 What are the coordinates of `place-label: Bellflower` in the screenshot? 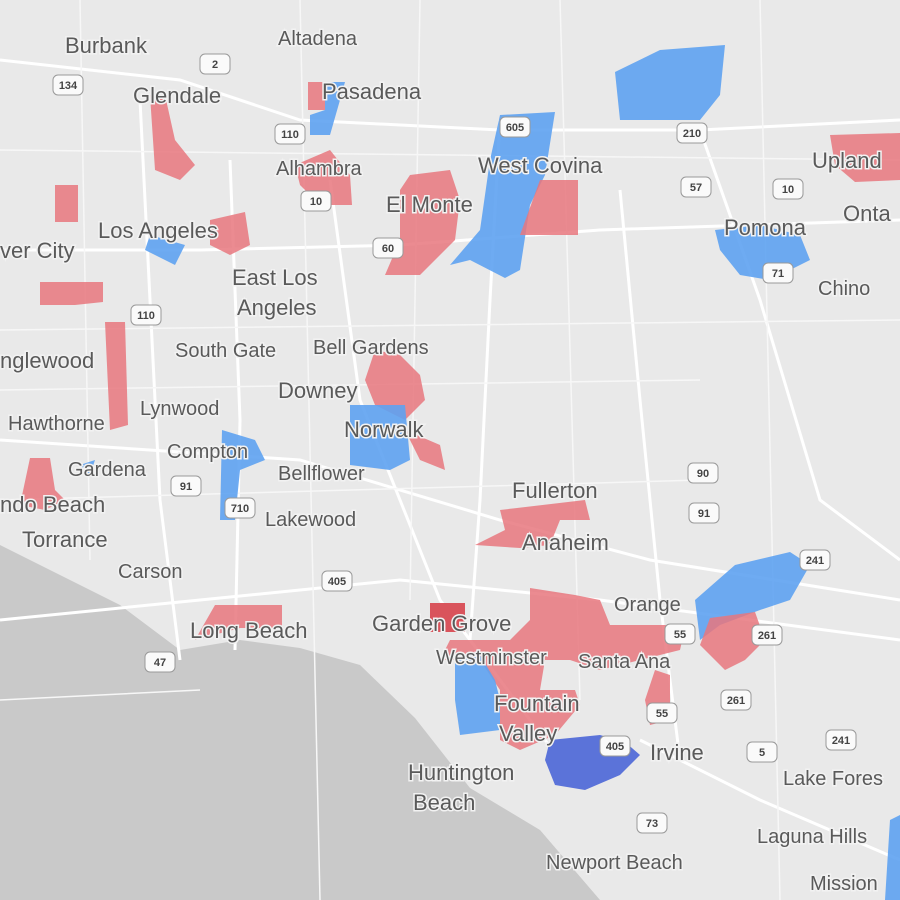 It's located at (321, 474).